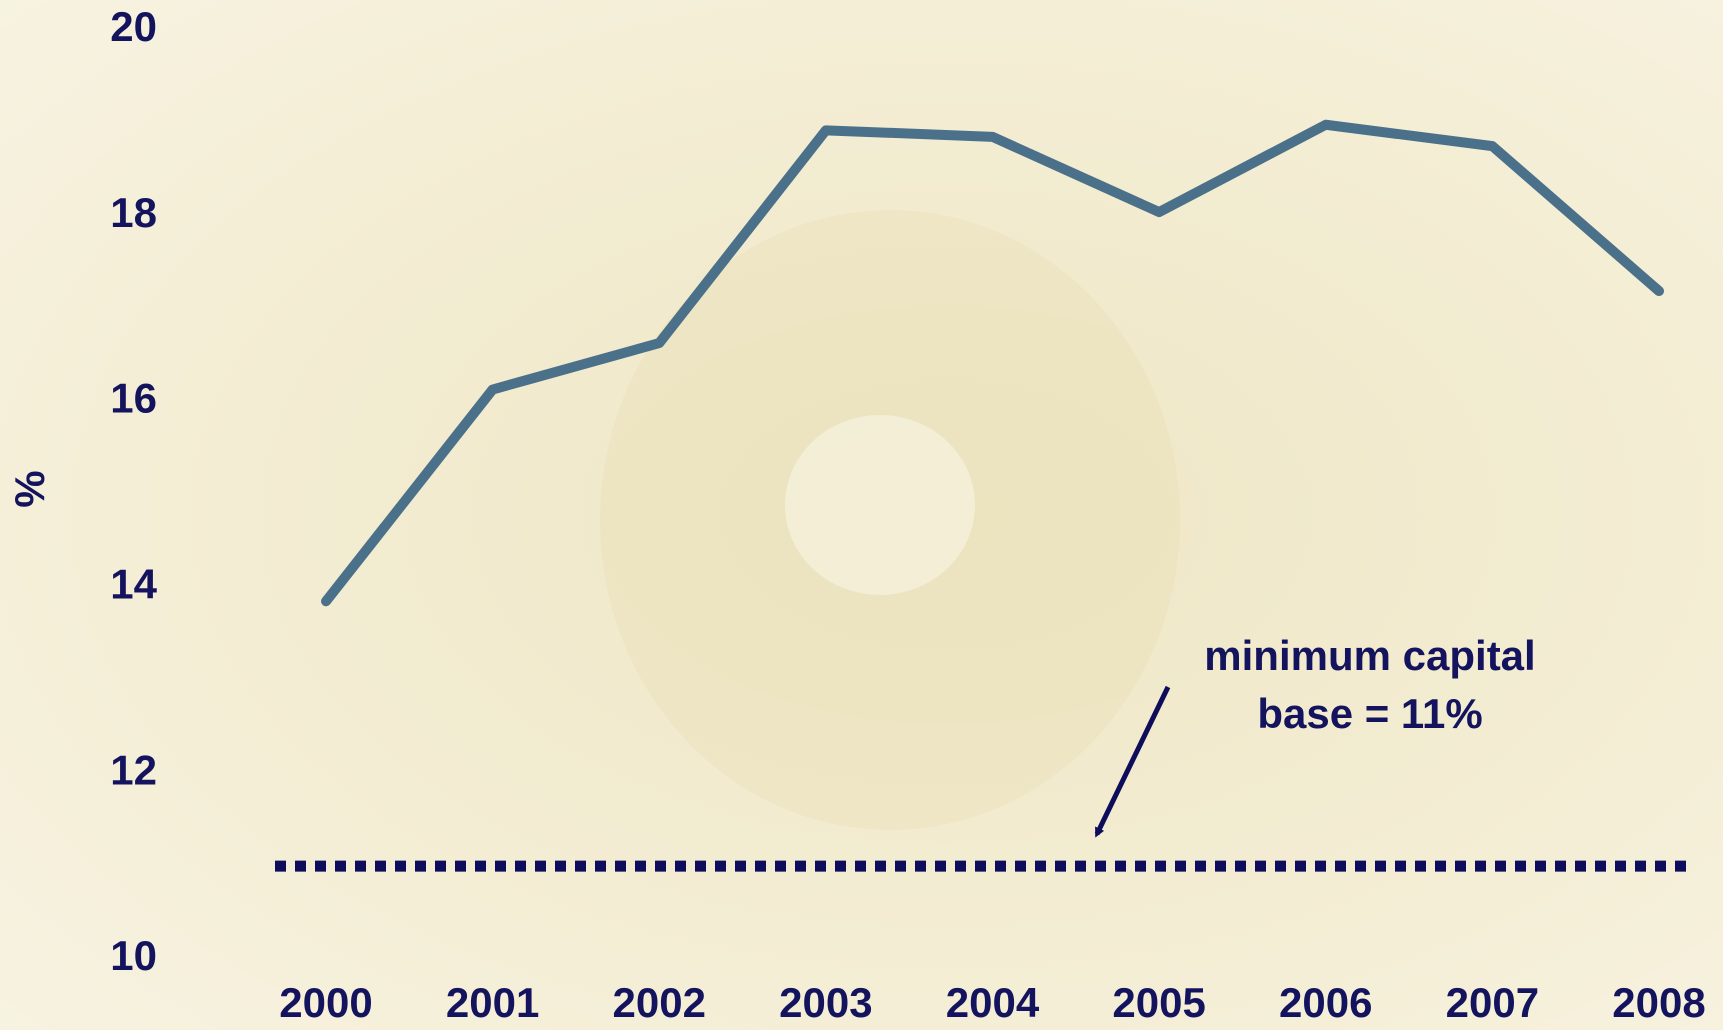 The height and width of the screenshot is (1030, 1723). Describe the element at coordinates (1158, 1002) in the screenshot. I see `x-tick-label: 2005` at that location.